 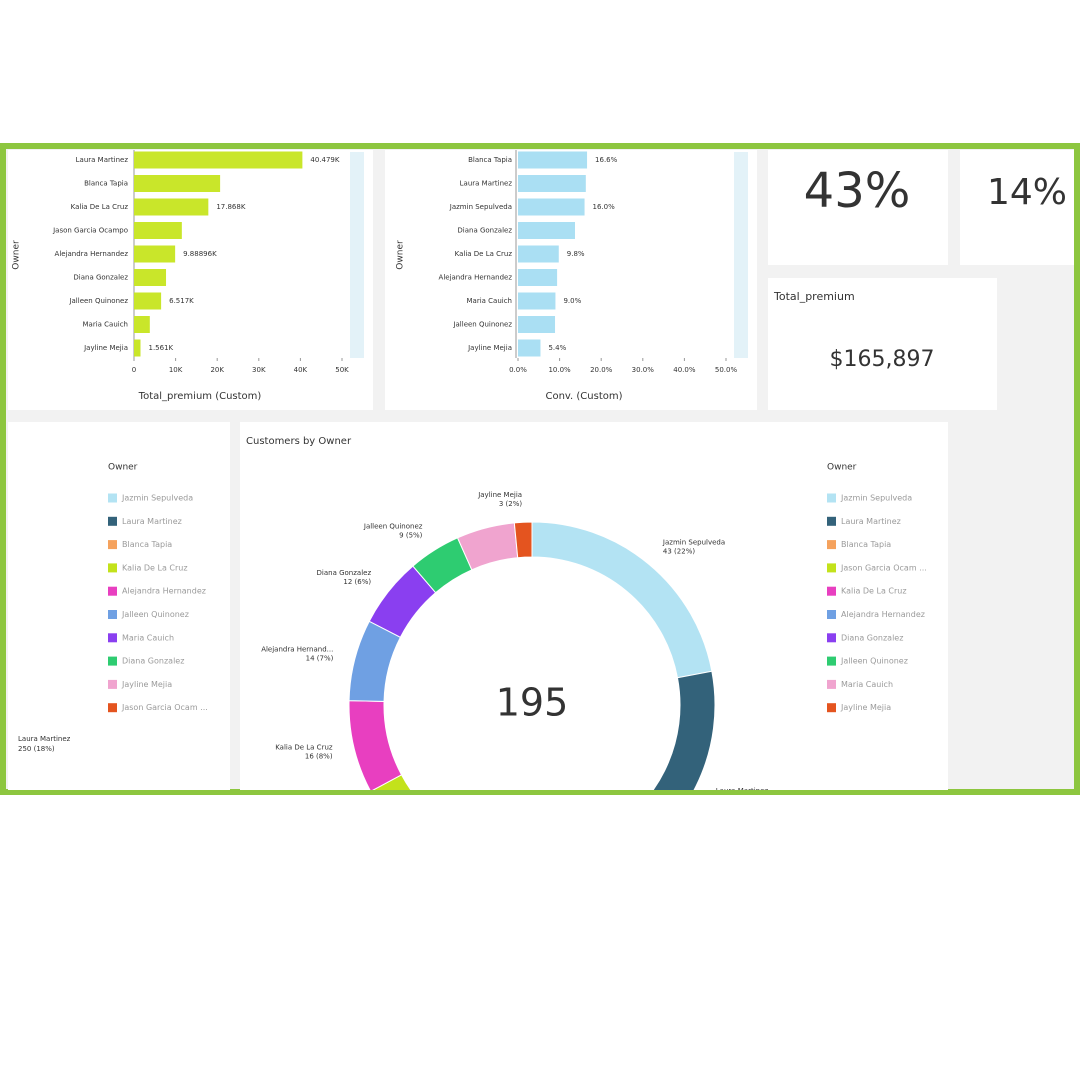 I want to click on value-label: 40.479K, so click(x=324, y=160).